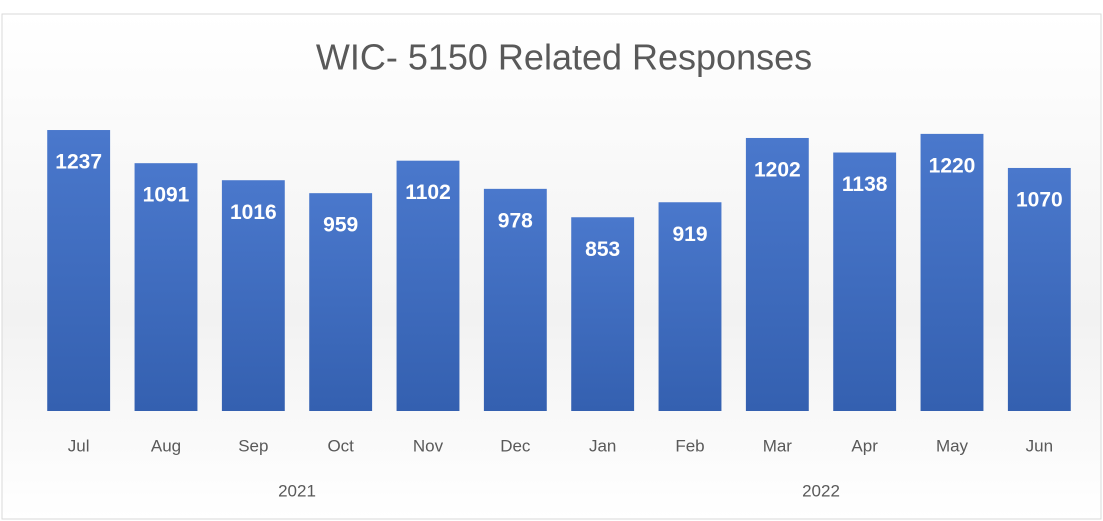 Image resolution: width=1103 pixels, height=521 pixels. I want to click on value-label: 1202, so click(777, 170).